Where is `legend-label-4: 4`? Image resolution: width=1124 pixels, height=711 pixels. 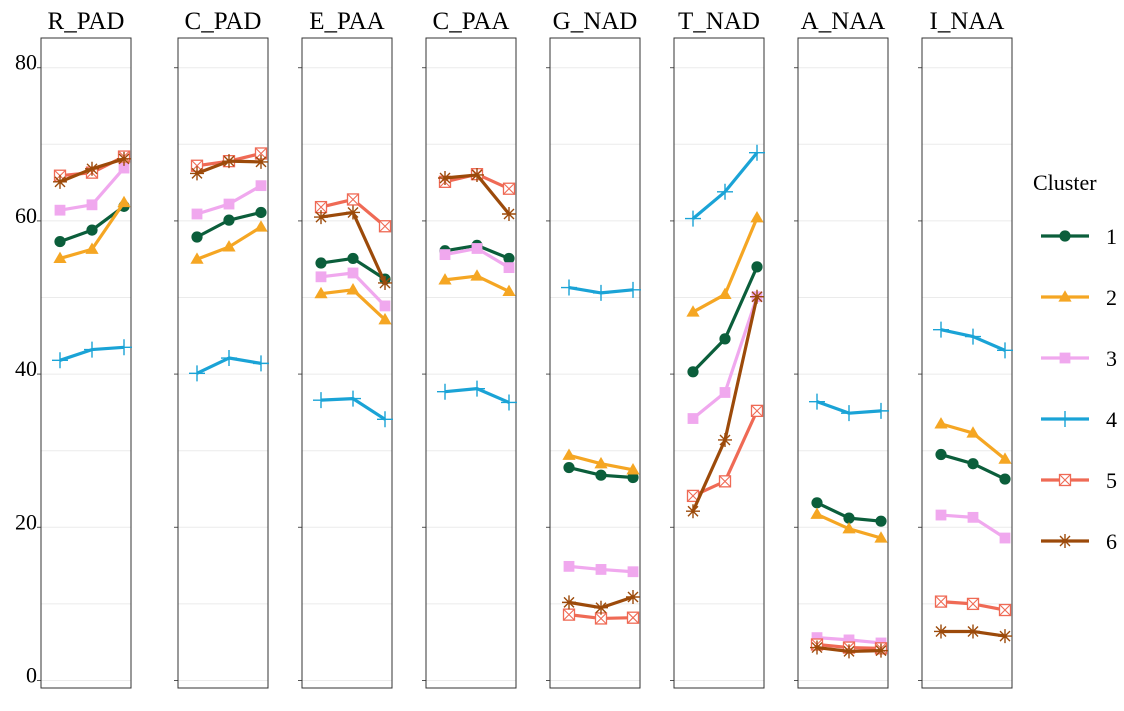 legend-label-4: 4 is located at coordinates (1111, 419).